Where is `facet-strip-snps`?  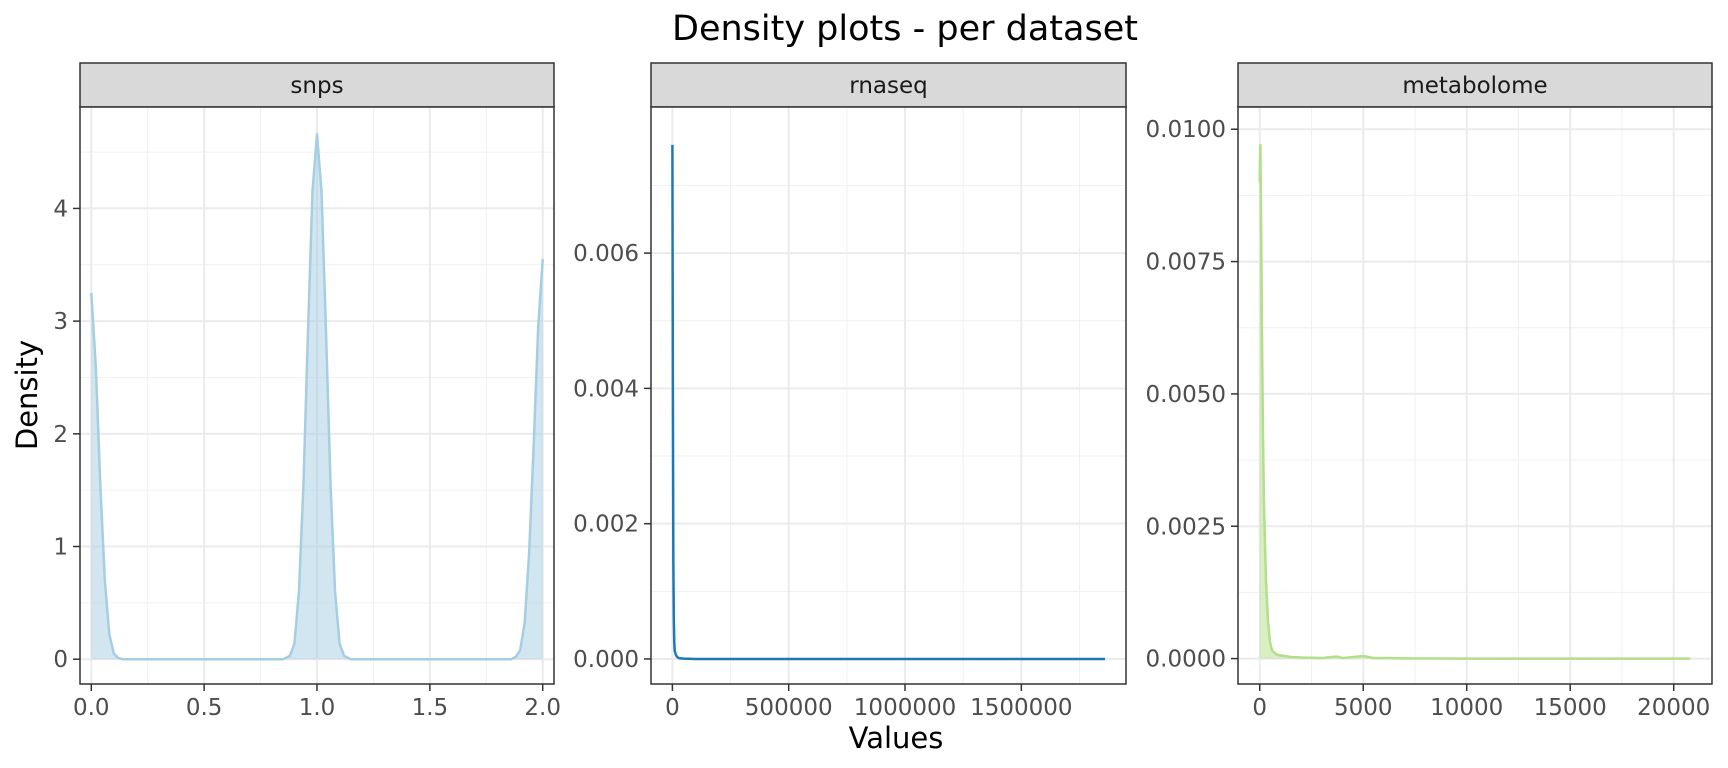 facet-strip-snps is located at coordinates (317, 85).